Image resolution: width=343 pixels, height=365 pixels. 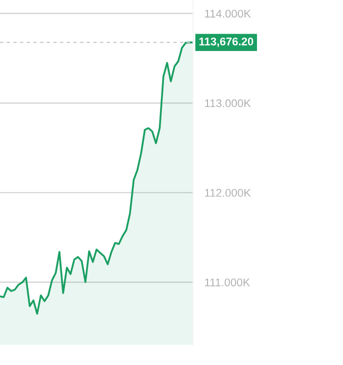 I want to click on y-tick-label: 111.000K, so click(x=227, y=282).